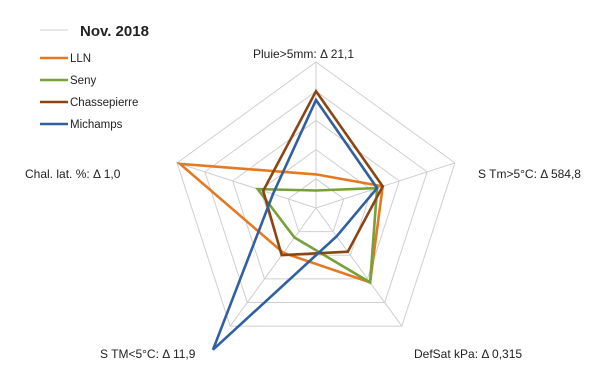 The height and width of the screenshot is (378, 593). What do you see at coordinates (104, 103) in the screenshot?
I see `legend-label-chassepierre: Chassepierre` at bounding box center [104, 103].